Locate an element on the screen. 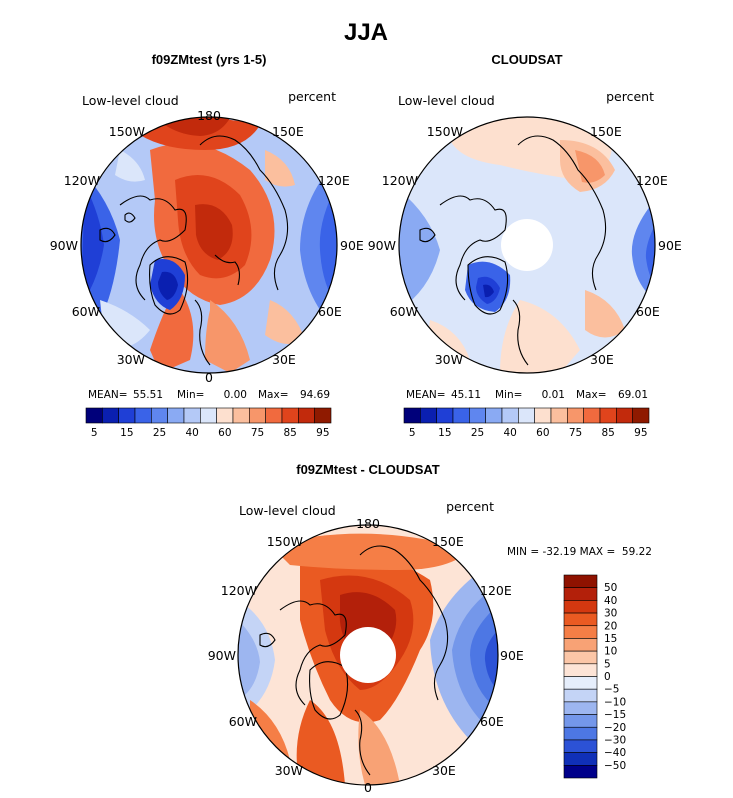 The height and width of the screenshot is (798, 733). colorbar-tick-label: 10 is located at coordinates (610, 652).